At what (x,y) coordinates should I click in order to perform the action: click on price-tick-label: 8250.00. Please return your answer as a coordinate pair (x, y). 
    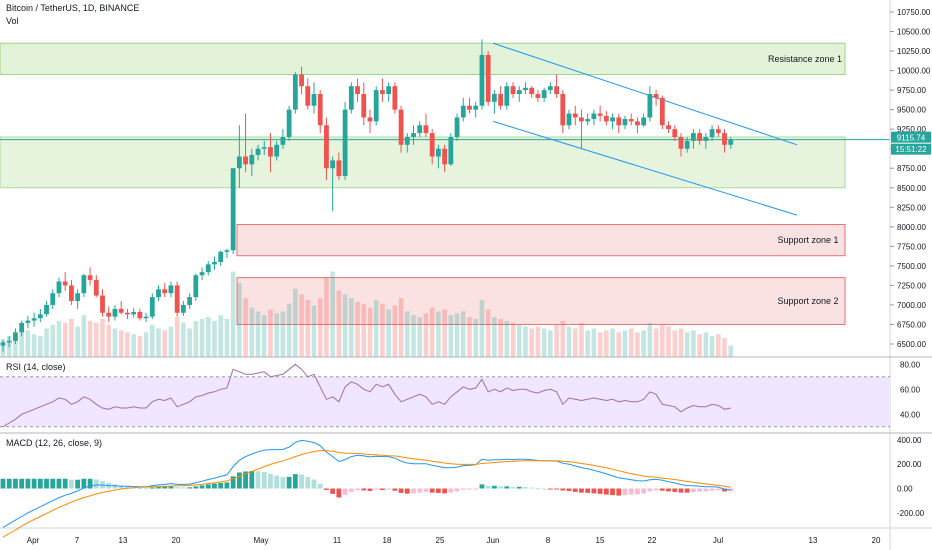
    Looking at the image, I should click on (911, 207).